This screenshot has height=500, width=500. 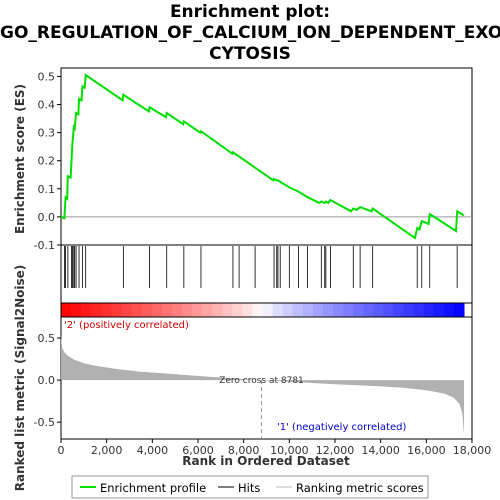 What do you see at coordinates (250, 12) in the screenshot?
I see `title-line-1: Enrichment plot:` at bounding box center [250, 12].